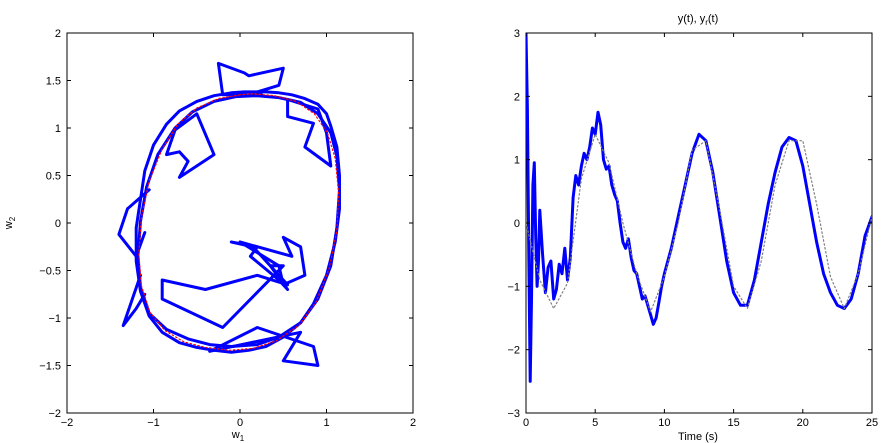  I want to click on phase-plot-ytick-label: 1.5, so click(53, 82).